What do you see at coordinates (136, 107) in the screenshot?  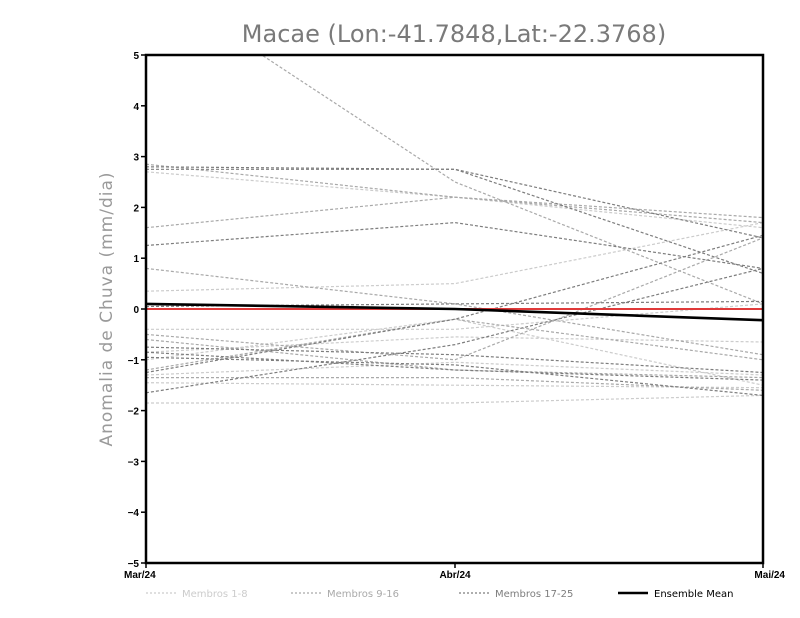 I see `y-tick-label: 4` at bounding box center [136, 107].